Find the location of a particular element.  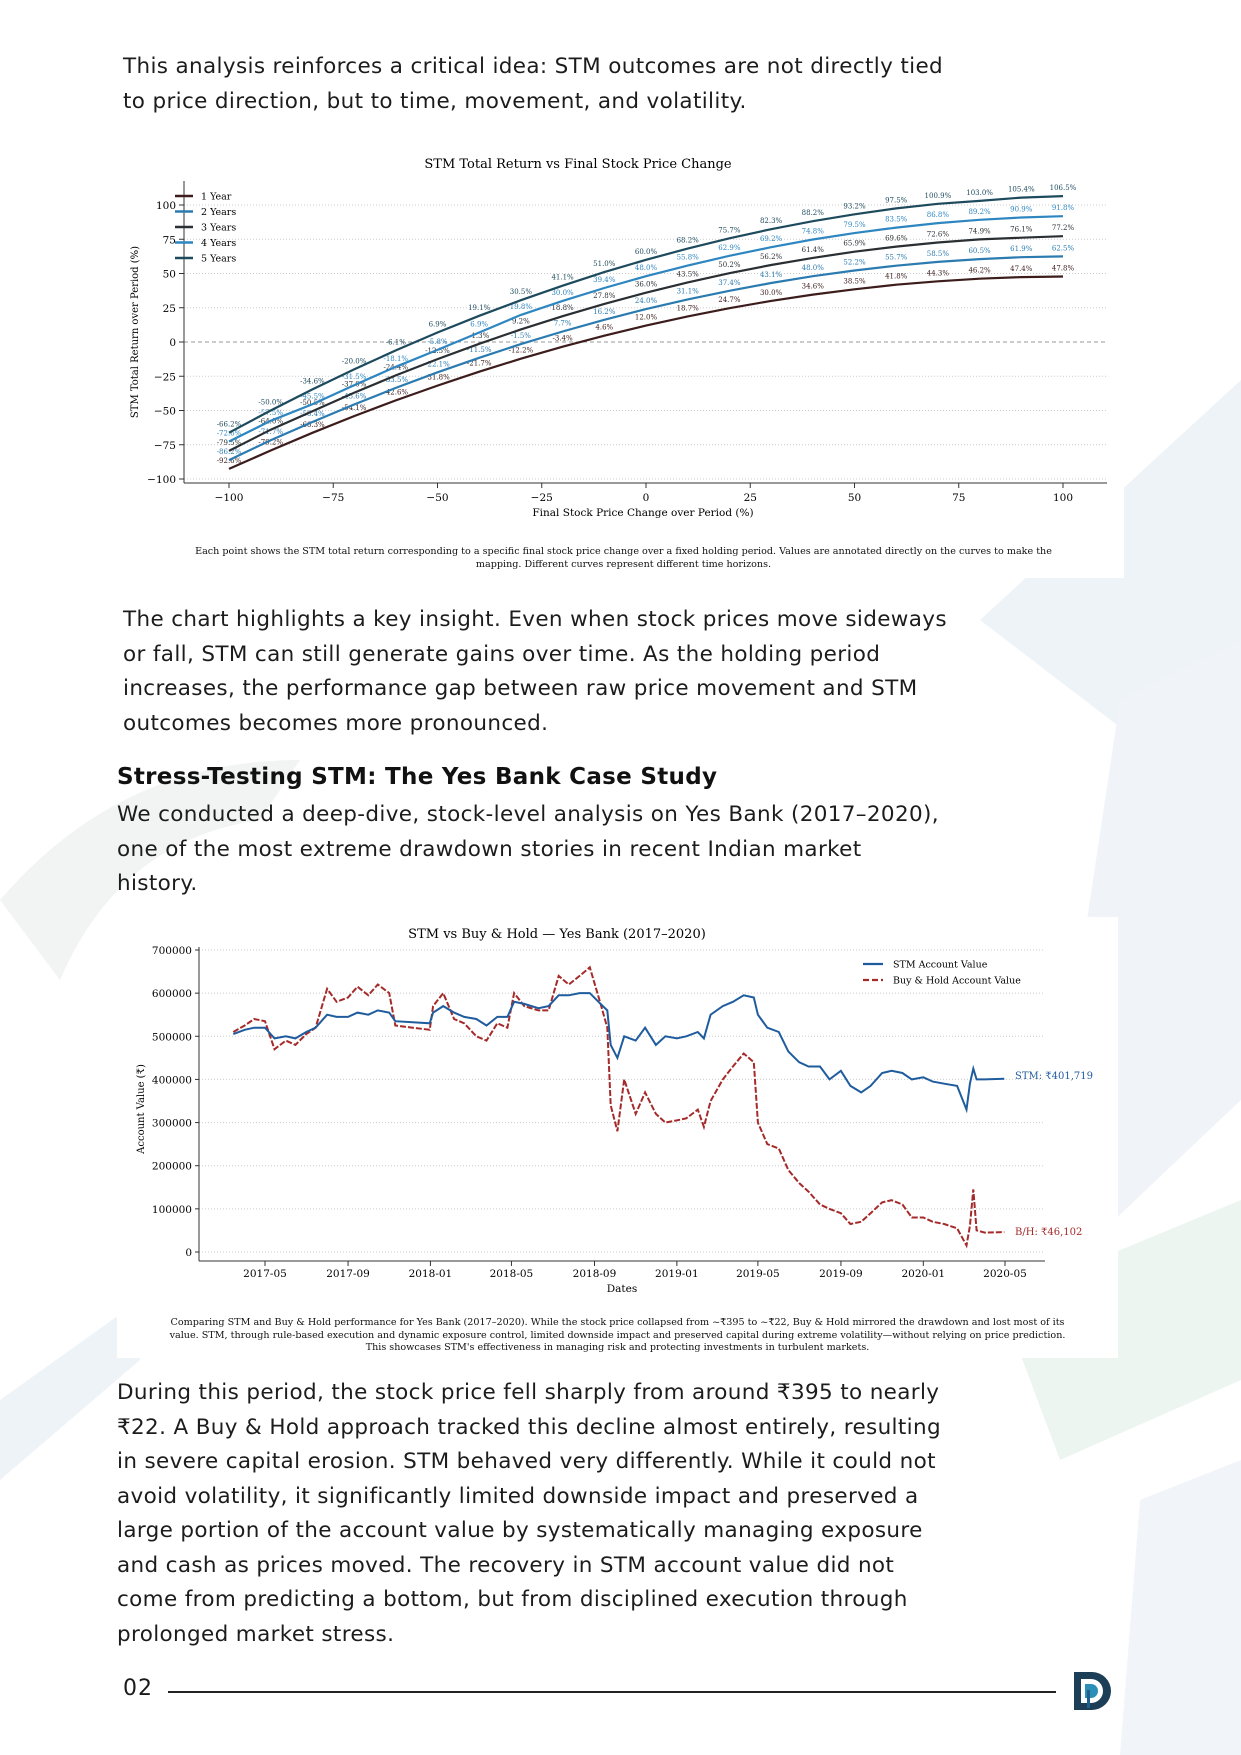

data-label: 88.2% is located at coordinates (813, 213).